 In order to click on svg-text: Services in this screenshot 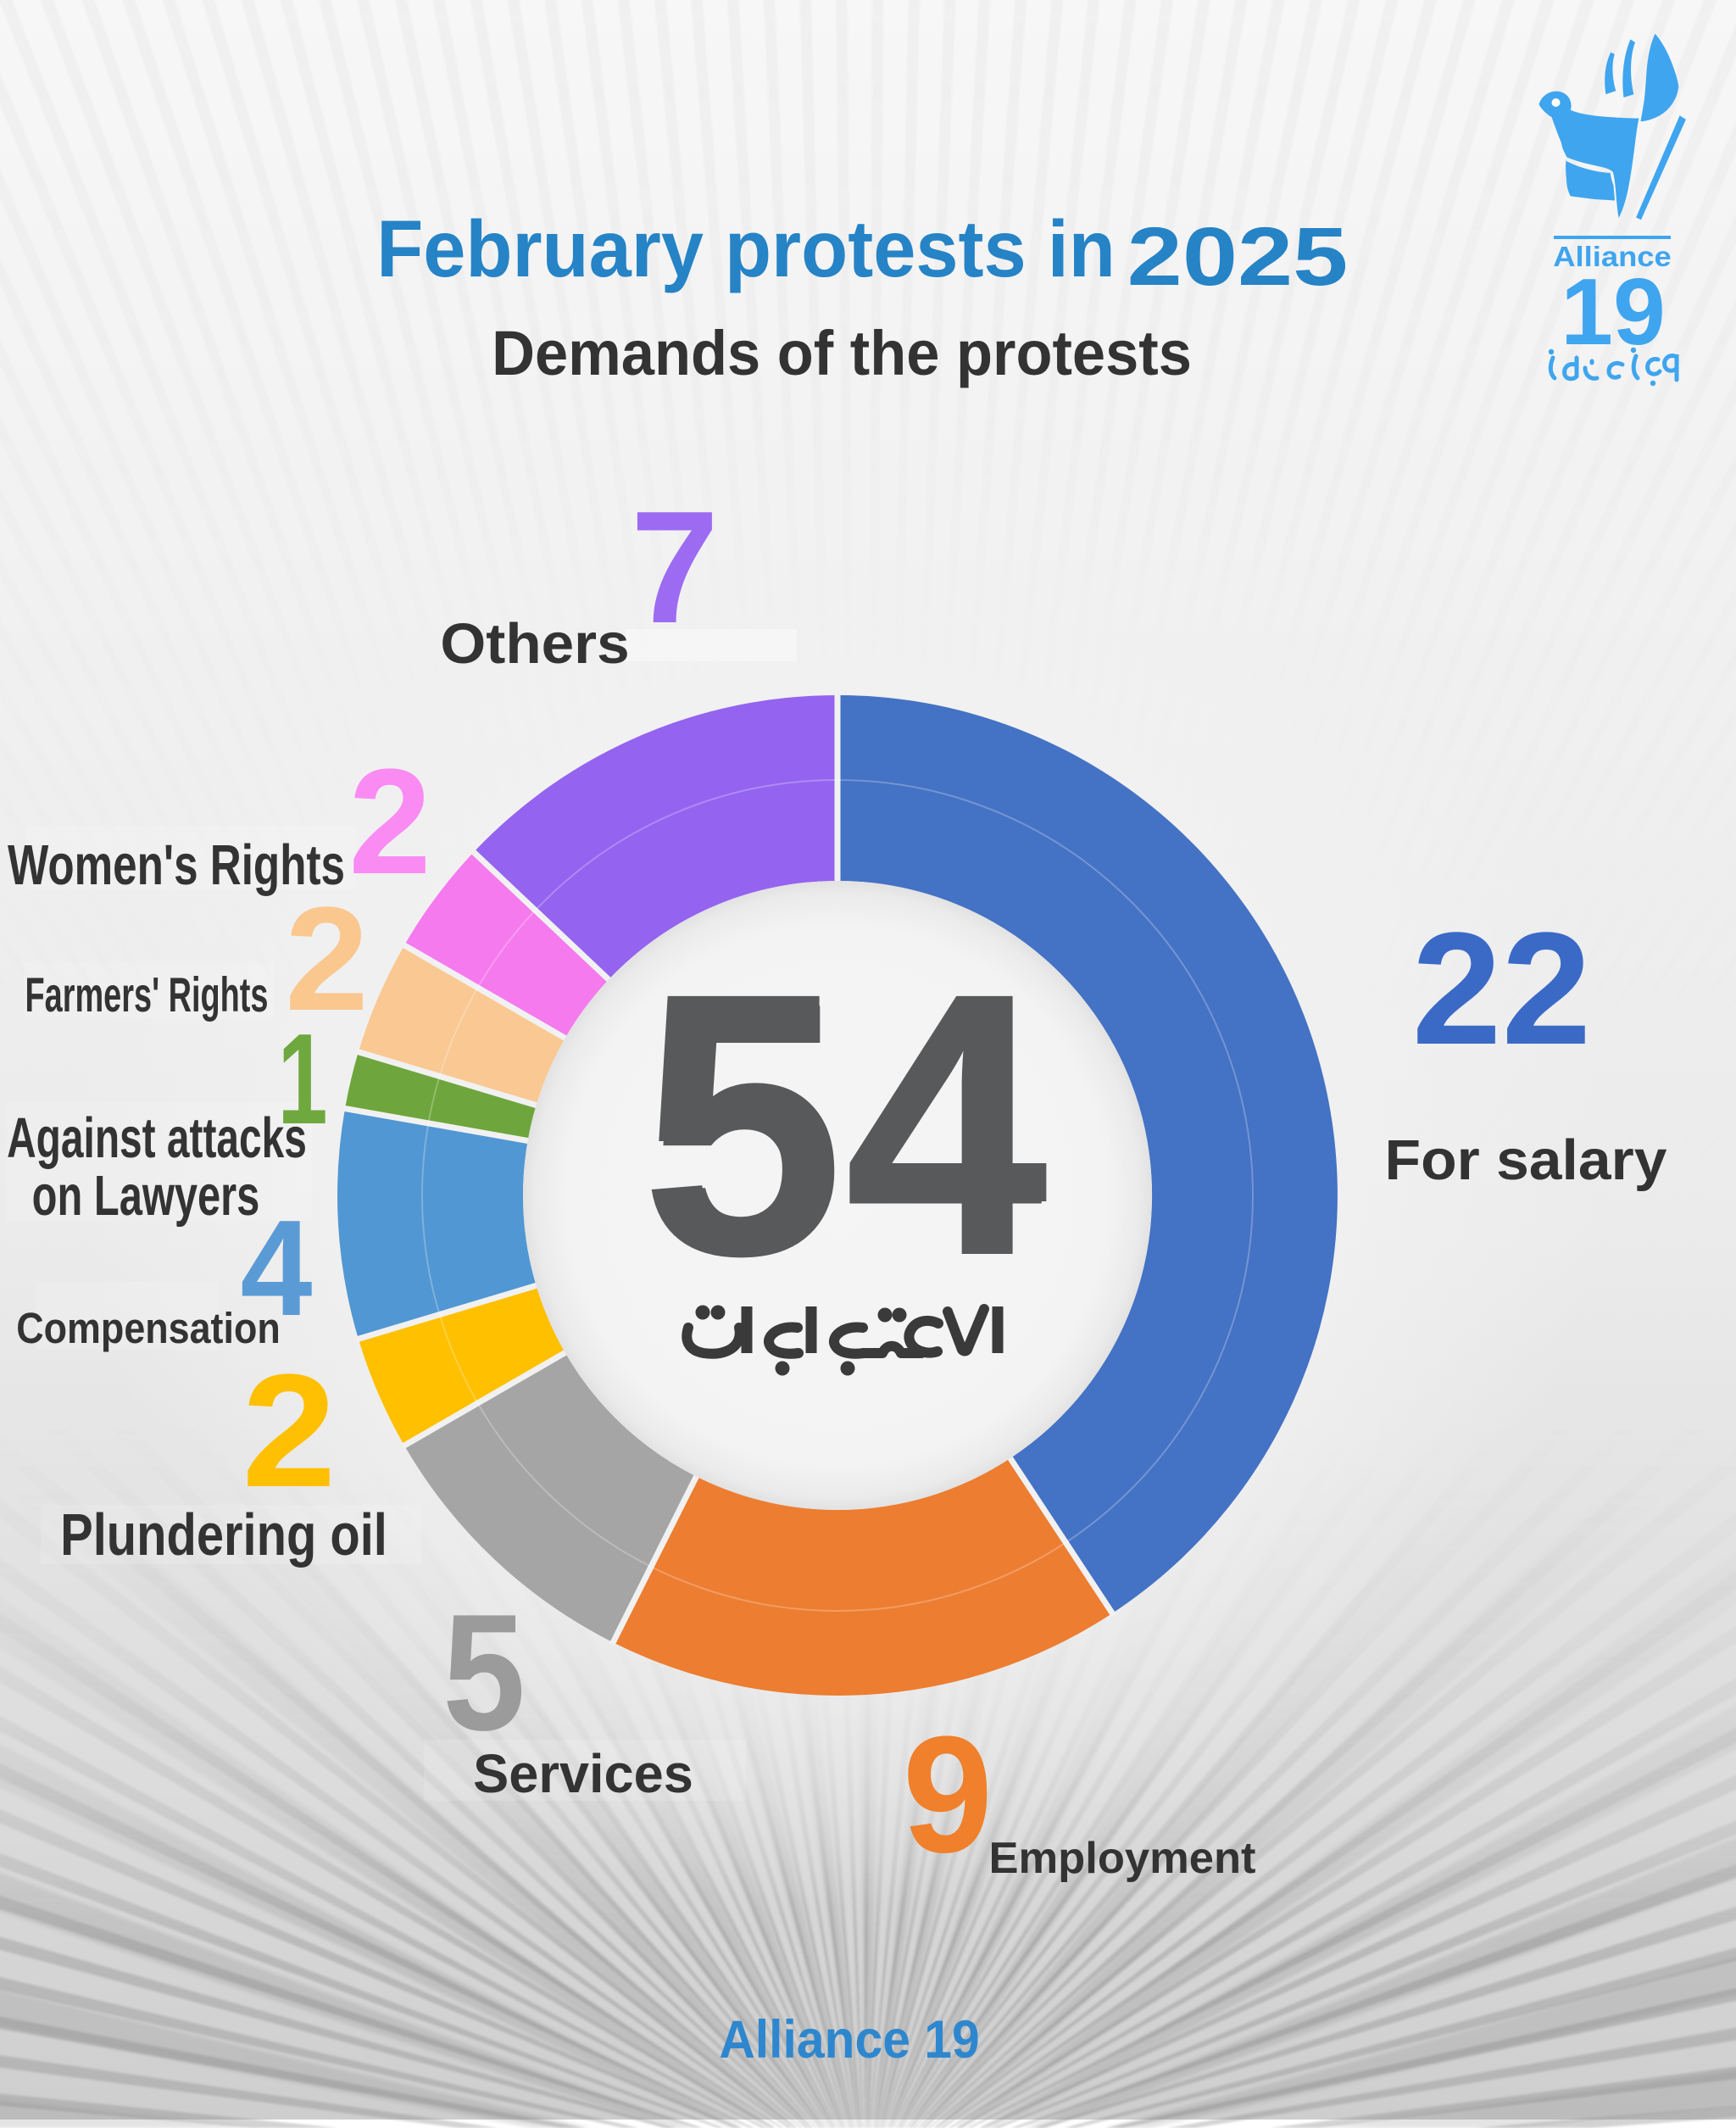, I will do `click(583, 1774)`.